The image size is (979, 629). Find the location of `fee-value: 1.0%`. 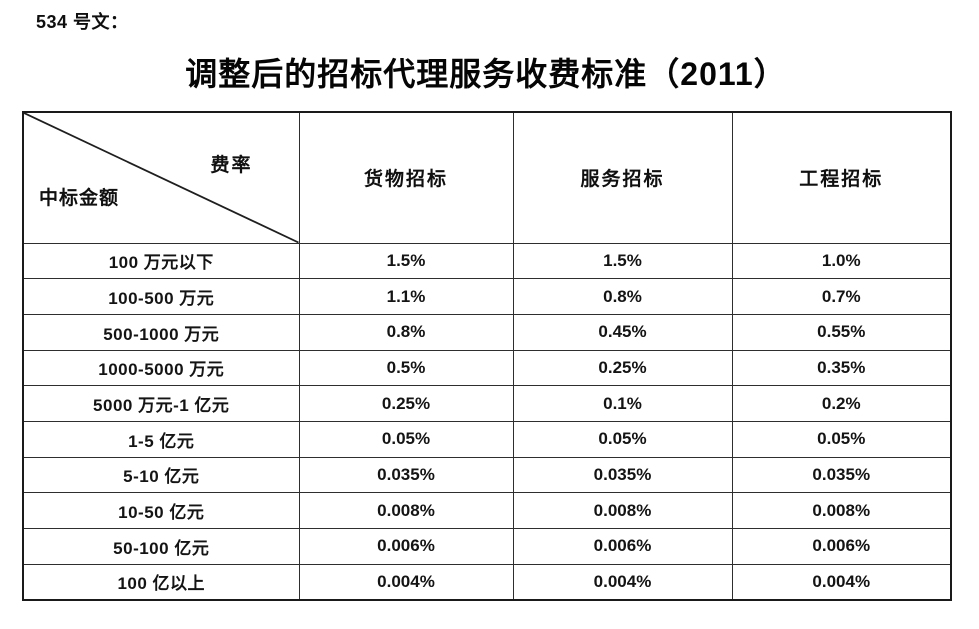

fee-value: 1.0% is located at coordinates (841, 261).